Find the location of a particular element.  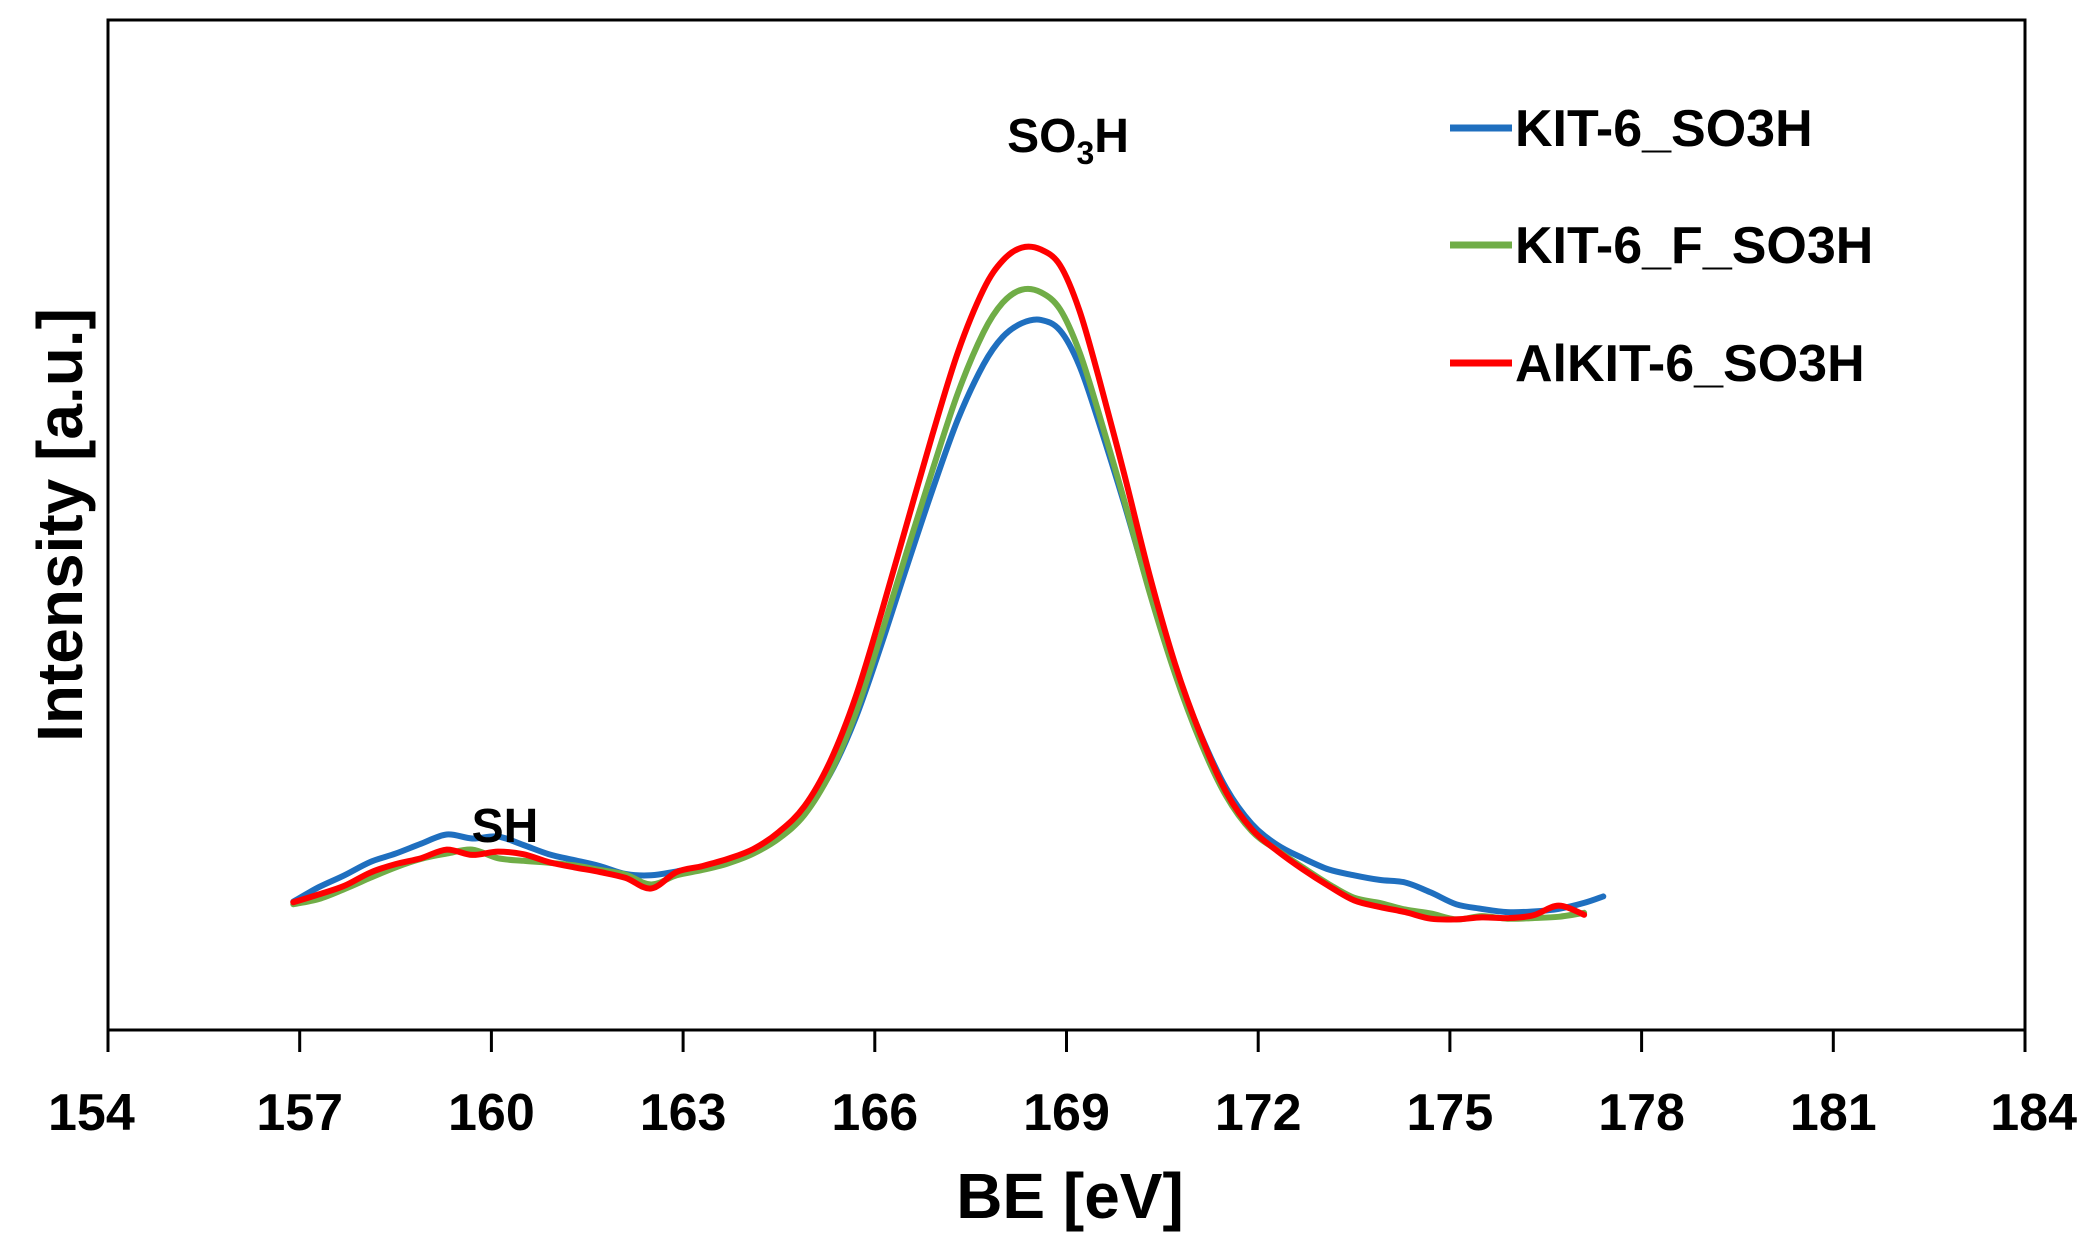

annotation-sh: SH is located at coordinates (505, 826).